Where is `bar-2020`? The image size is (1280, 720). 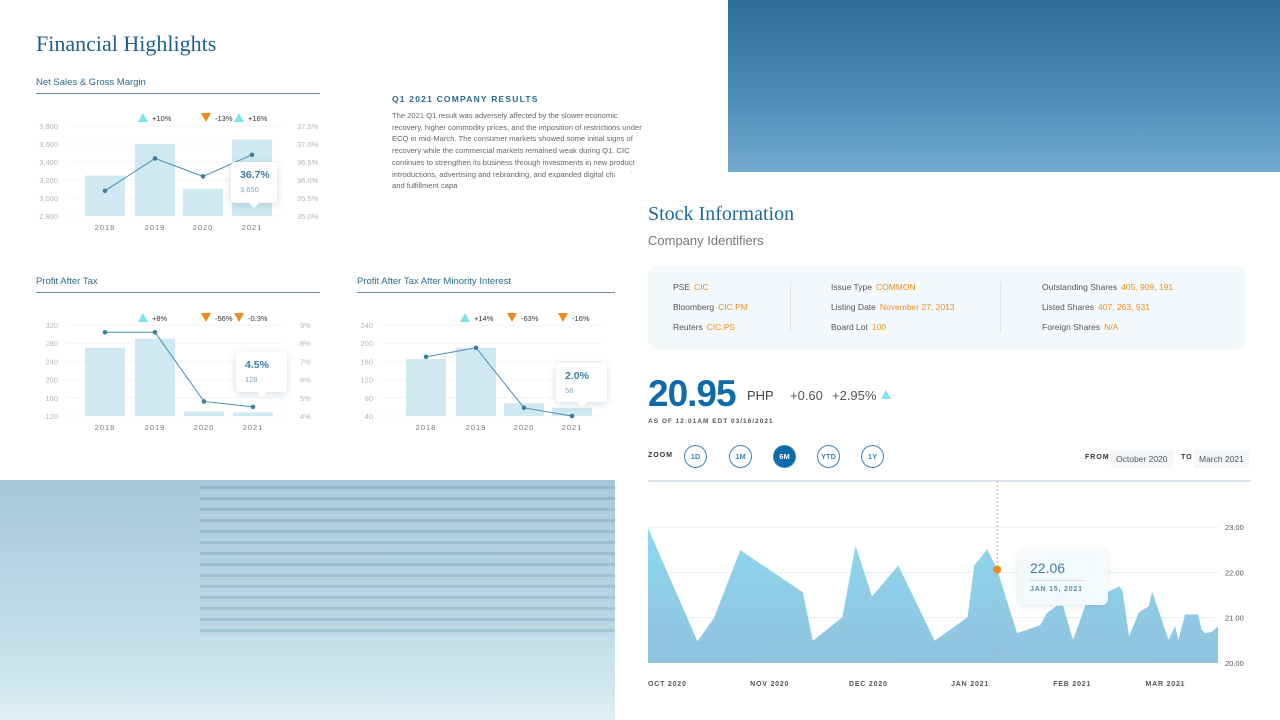 bar-2020 is located at coordinates (203, 202).